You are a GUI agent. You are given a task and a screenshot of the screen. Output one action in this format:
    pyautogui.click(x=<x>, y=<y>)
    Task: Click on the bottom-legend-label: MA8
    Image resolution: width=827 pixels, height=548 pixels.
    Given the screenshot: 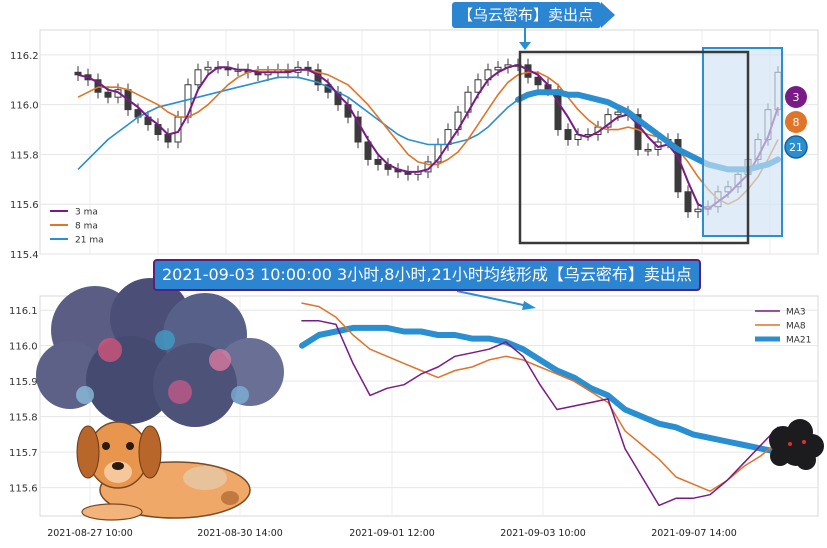 What is the action you would take?
    pyautogui.click(x=796, y=327)
    